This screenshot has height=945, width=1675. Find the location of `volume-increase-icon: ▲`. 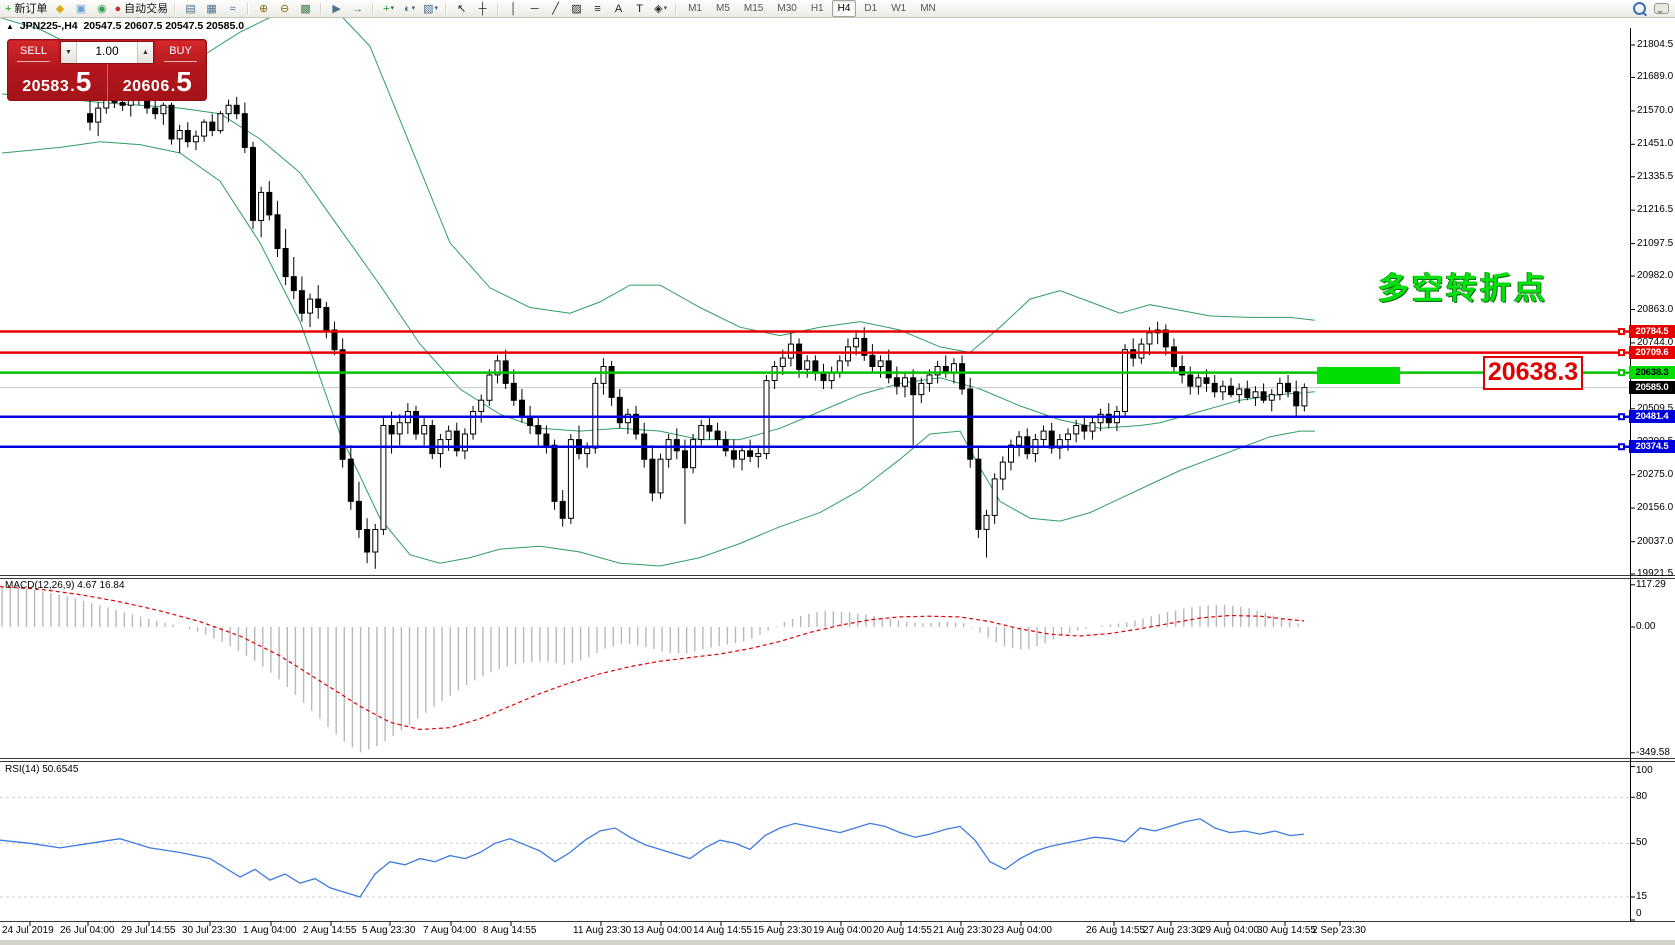

volume-increase-icon: ▲ is located at coordinates (145, 52).